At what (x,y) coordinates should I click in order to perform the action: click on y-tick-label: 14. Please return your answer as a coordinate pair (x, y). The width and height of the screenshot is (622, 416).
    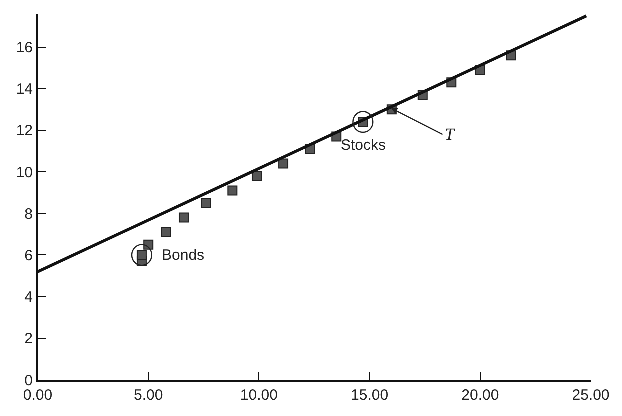
    Looking at the image, I should click on (24, 89).